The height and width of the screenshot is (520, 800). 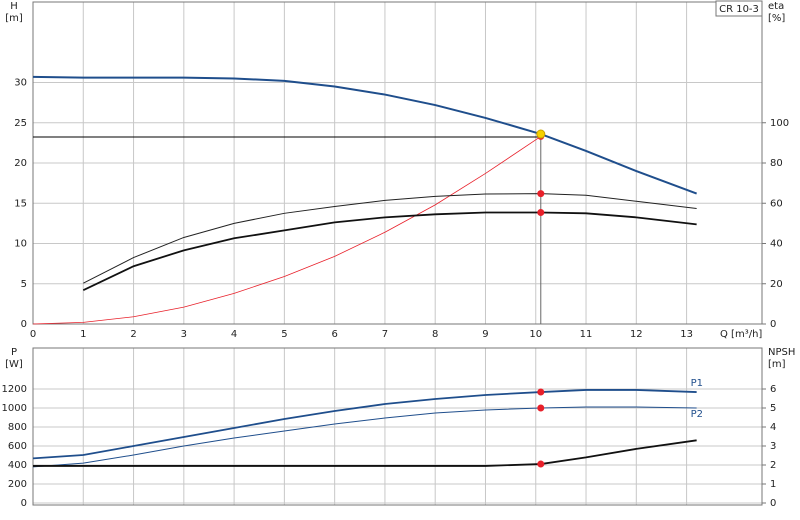 What do you see at coordinates (697, 383) in the screenshot?
I see `series-label: P1` at bounding box center [697, 383].